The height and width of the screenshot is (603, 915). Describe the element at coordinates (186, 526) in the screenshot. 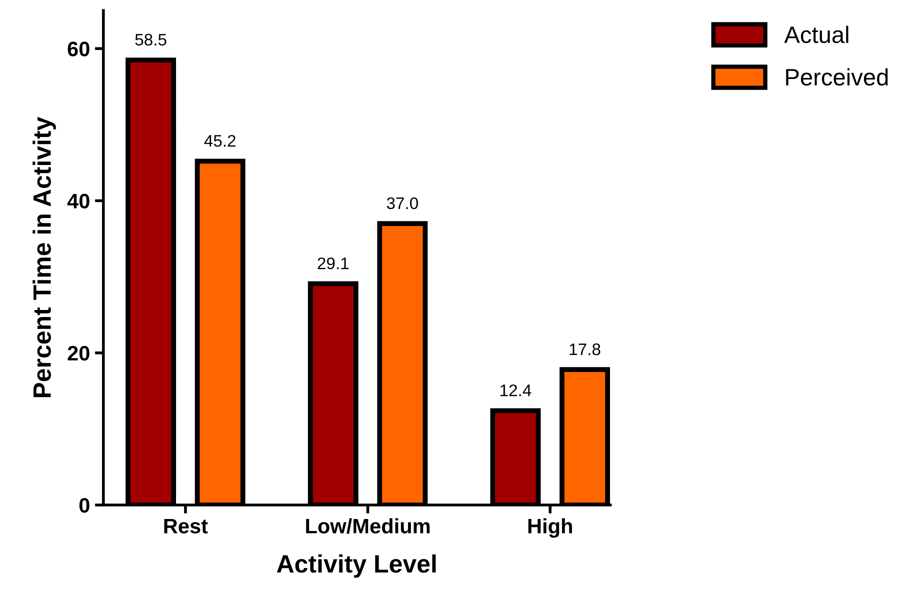

I see `x-tick-label: Rest` at that location.